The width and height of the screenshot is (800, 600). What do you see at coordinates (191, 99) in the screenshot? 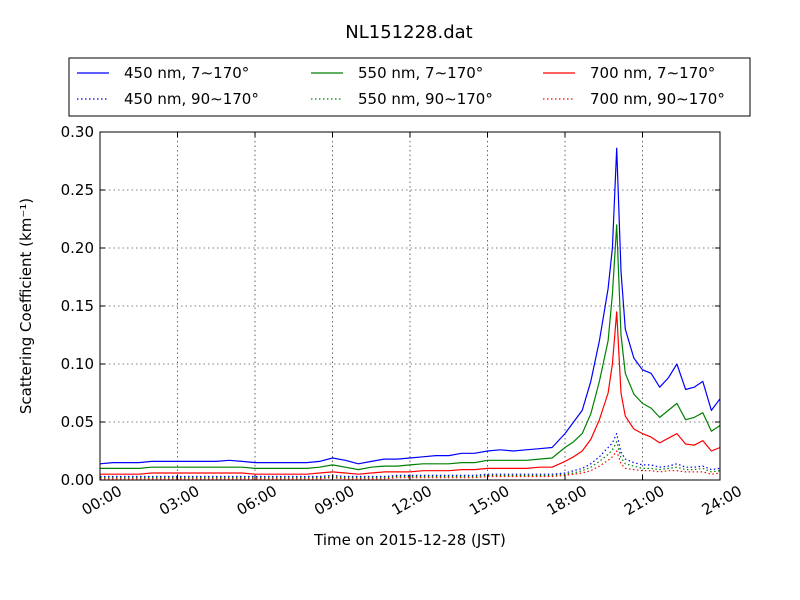
I see `legend-label: 450 nm, 90∼170°` at bounding box center [191, 99].